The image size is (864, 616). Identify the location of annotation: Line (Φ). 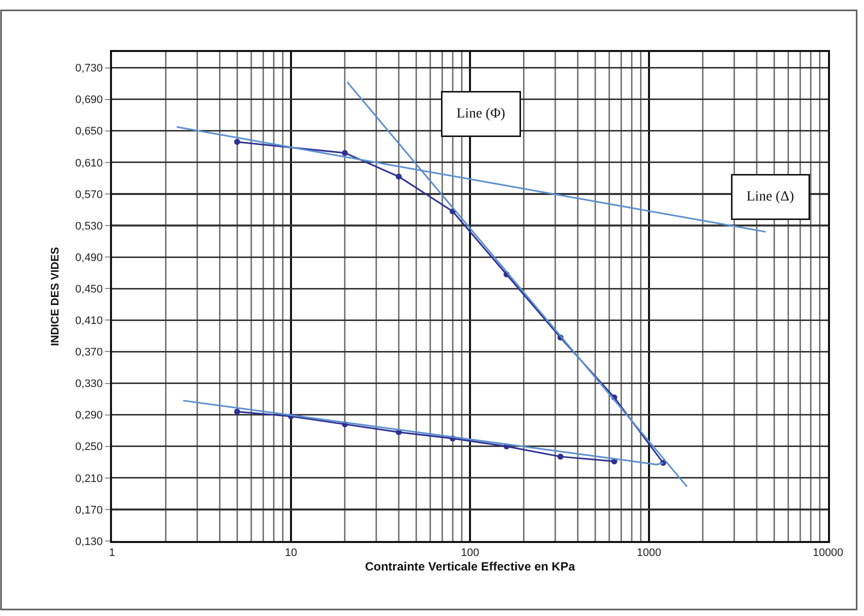
(481, 114).